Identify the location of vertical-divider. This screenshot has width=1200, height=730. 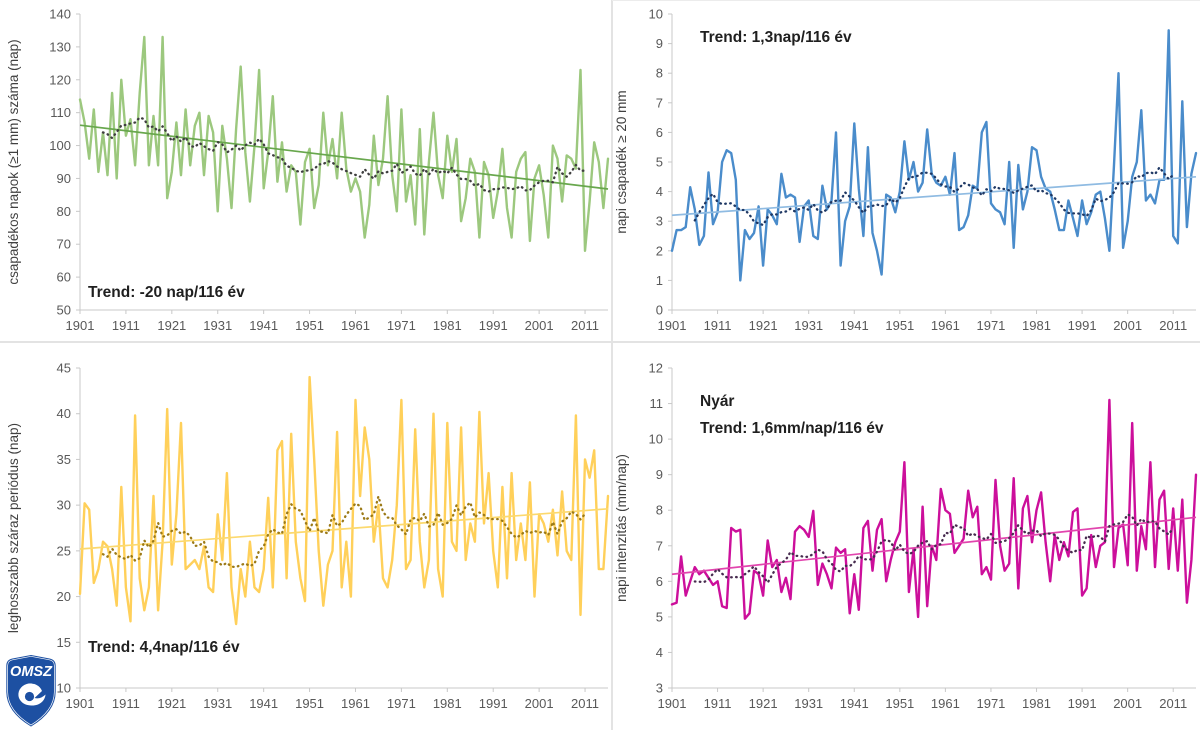
(612, 365).